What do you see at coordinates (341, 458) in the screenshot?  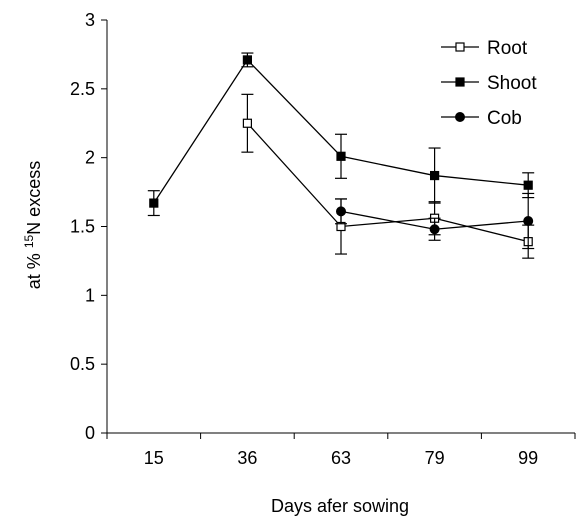 I see `x-tick-label: 63` at bounding box center [341, 458].